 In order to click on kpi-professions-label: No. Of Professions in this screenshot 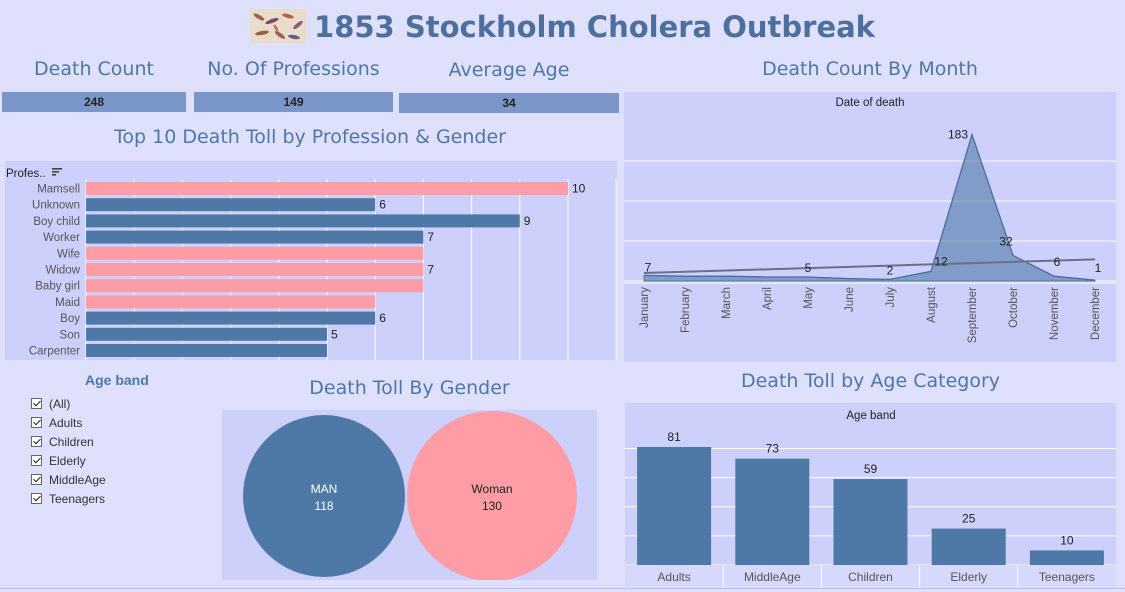, I will do `click(293, 69)`.